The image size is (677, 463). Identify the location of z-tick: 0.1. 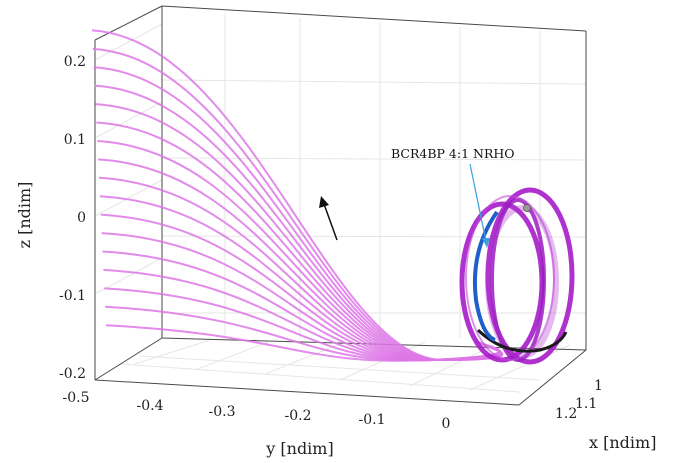
(75, 140).